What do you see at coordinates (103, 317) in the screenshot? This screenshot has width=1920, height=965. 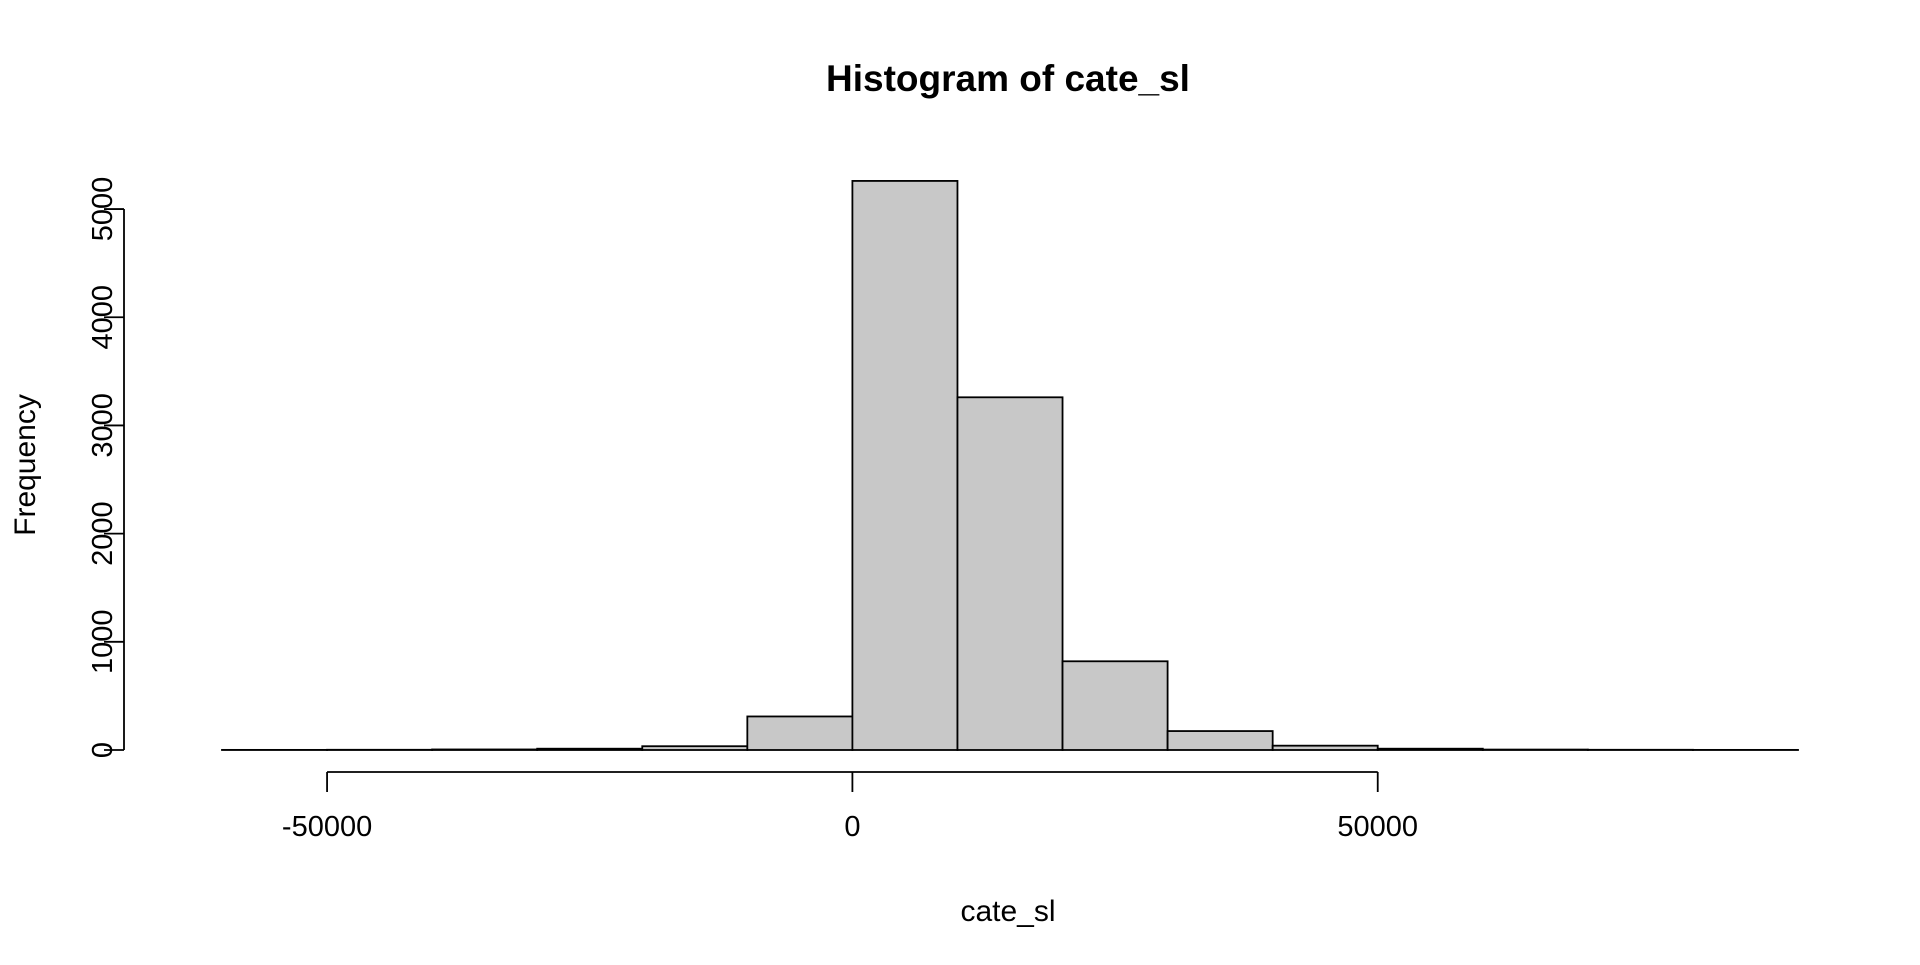 I see `y-tick-label-4: 4000` at bounding box center [103, 317].